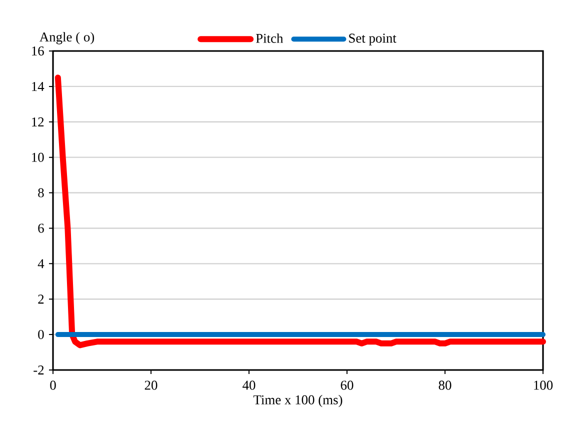 Image resolution: width=569 pixels, height=429 pixels. Describe the element at coordinates (66, 38) in the screenshot. I see `y-axis-title: Angle ( o)` at that location.